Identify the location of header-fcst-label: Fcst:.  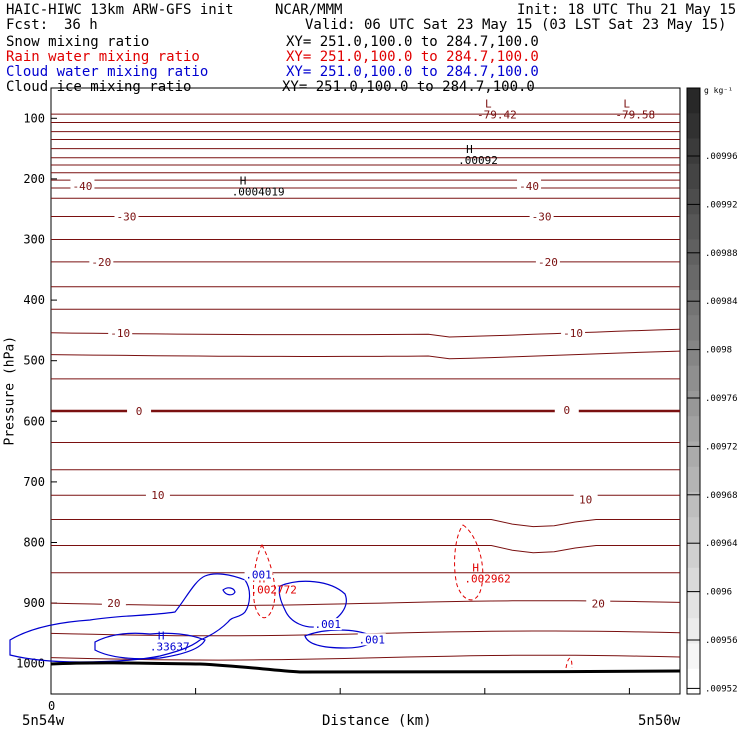
(27, 25).